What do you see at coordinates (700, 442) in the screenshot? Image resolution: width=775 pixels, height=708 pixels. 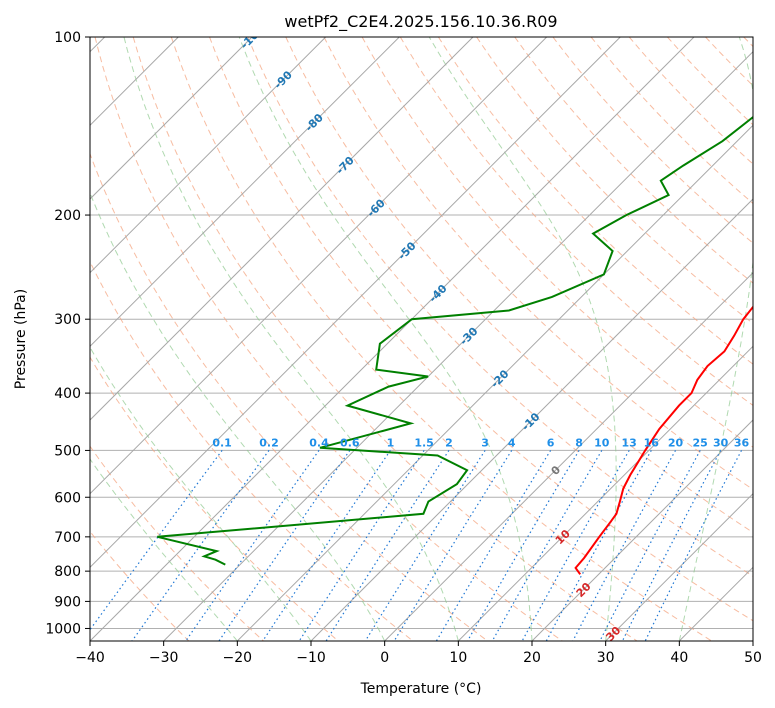 I see `mixing-ratio-label: 25` at bounding box center [700, 442].